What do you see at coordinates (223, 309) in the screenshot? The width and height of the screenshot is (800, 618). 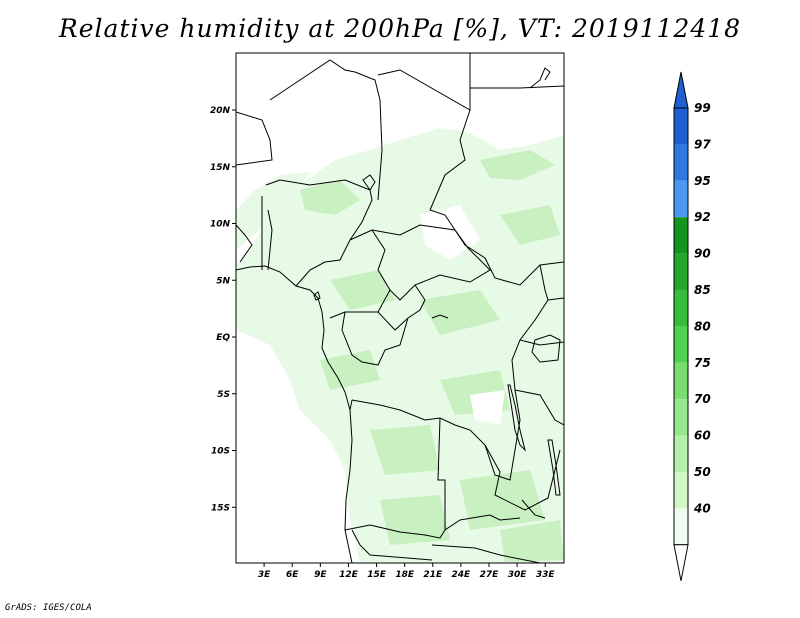 I see `latitude-axis: 20N 15N 10N 5N EQ 5S 10S 15S` at bounding box center [223, 309].